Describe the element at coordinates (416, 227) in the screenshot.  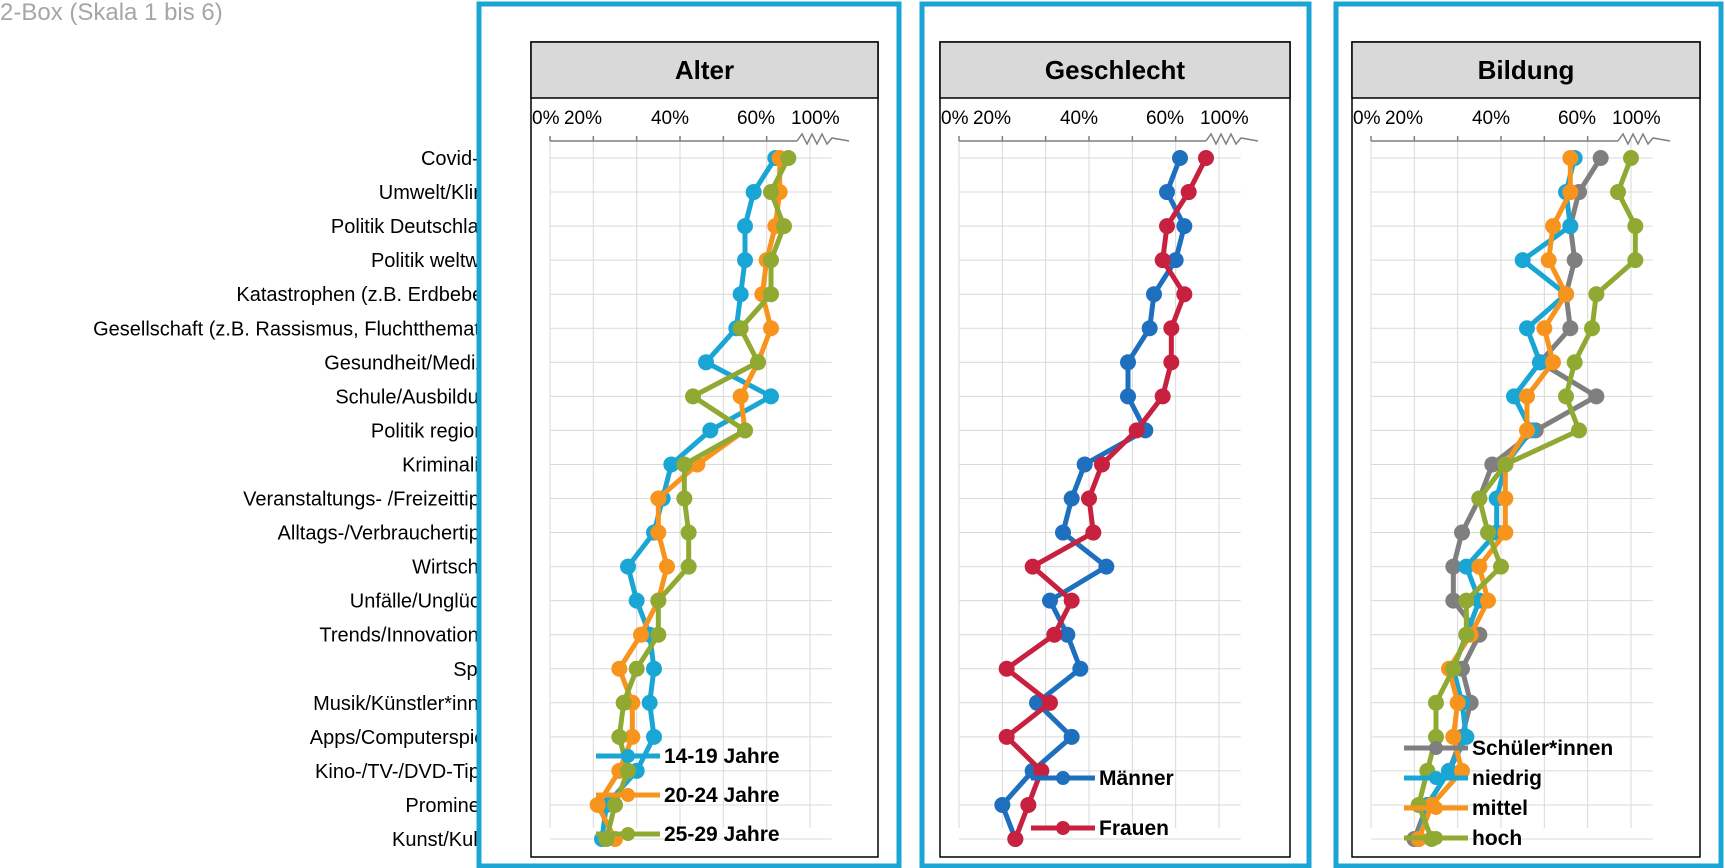
I see `category-label: Politik Deutschland` at that location.